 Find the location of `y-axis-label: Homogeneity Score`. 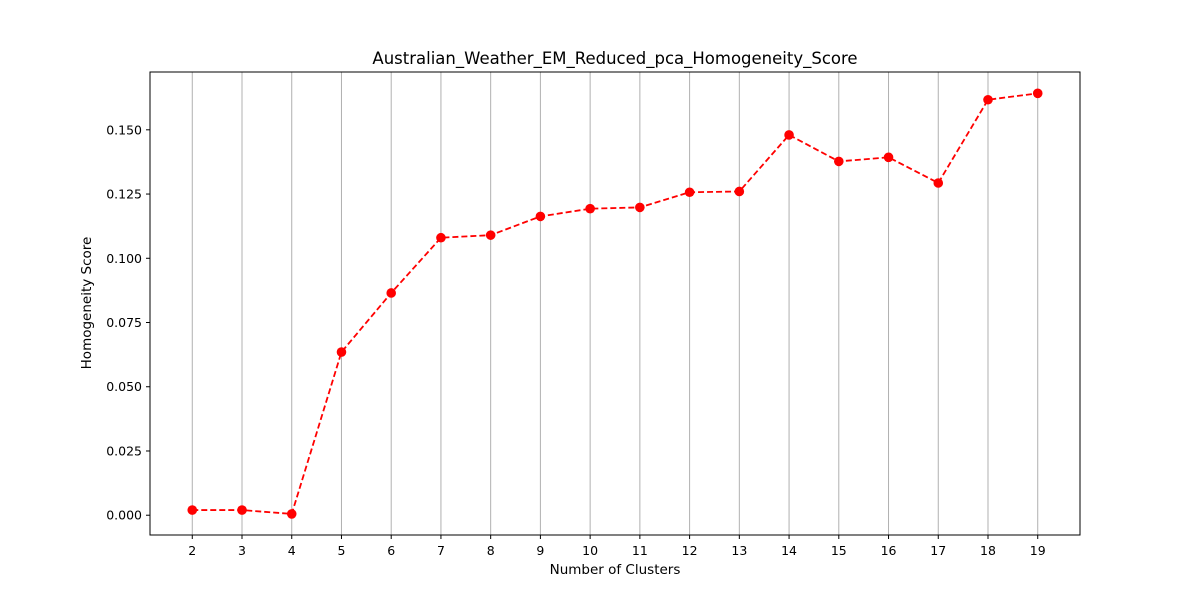

y-axis-label: Homogeneity Score is located at coordinates (87, 303).